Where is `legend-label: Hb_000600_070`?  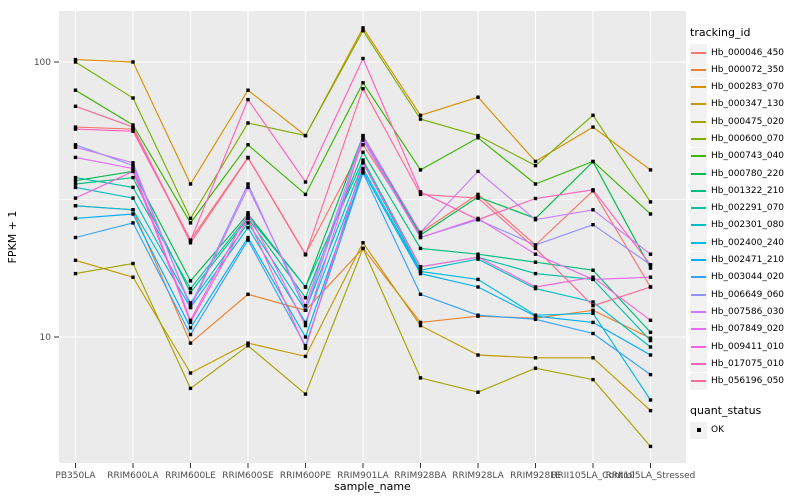 legend-label: Hb_000600_070 is located at coordinates (748, 138).